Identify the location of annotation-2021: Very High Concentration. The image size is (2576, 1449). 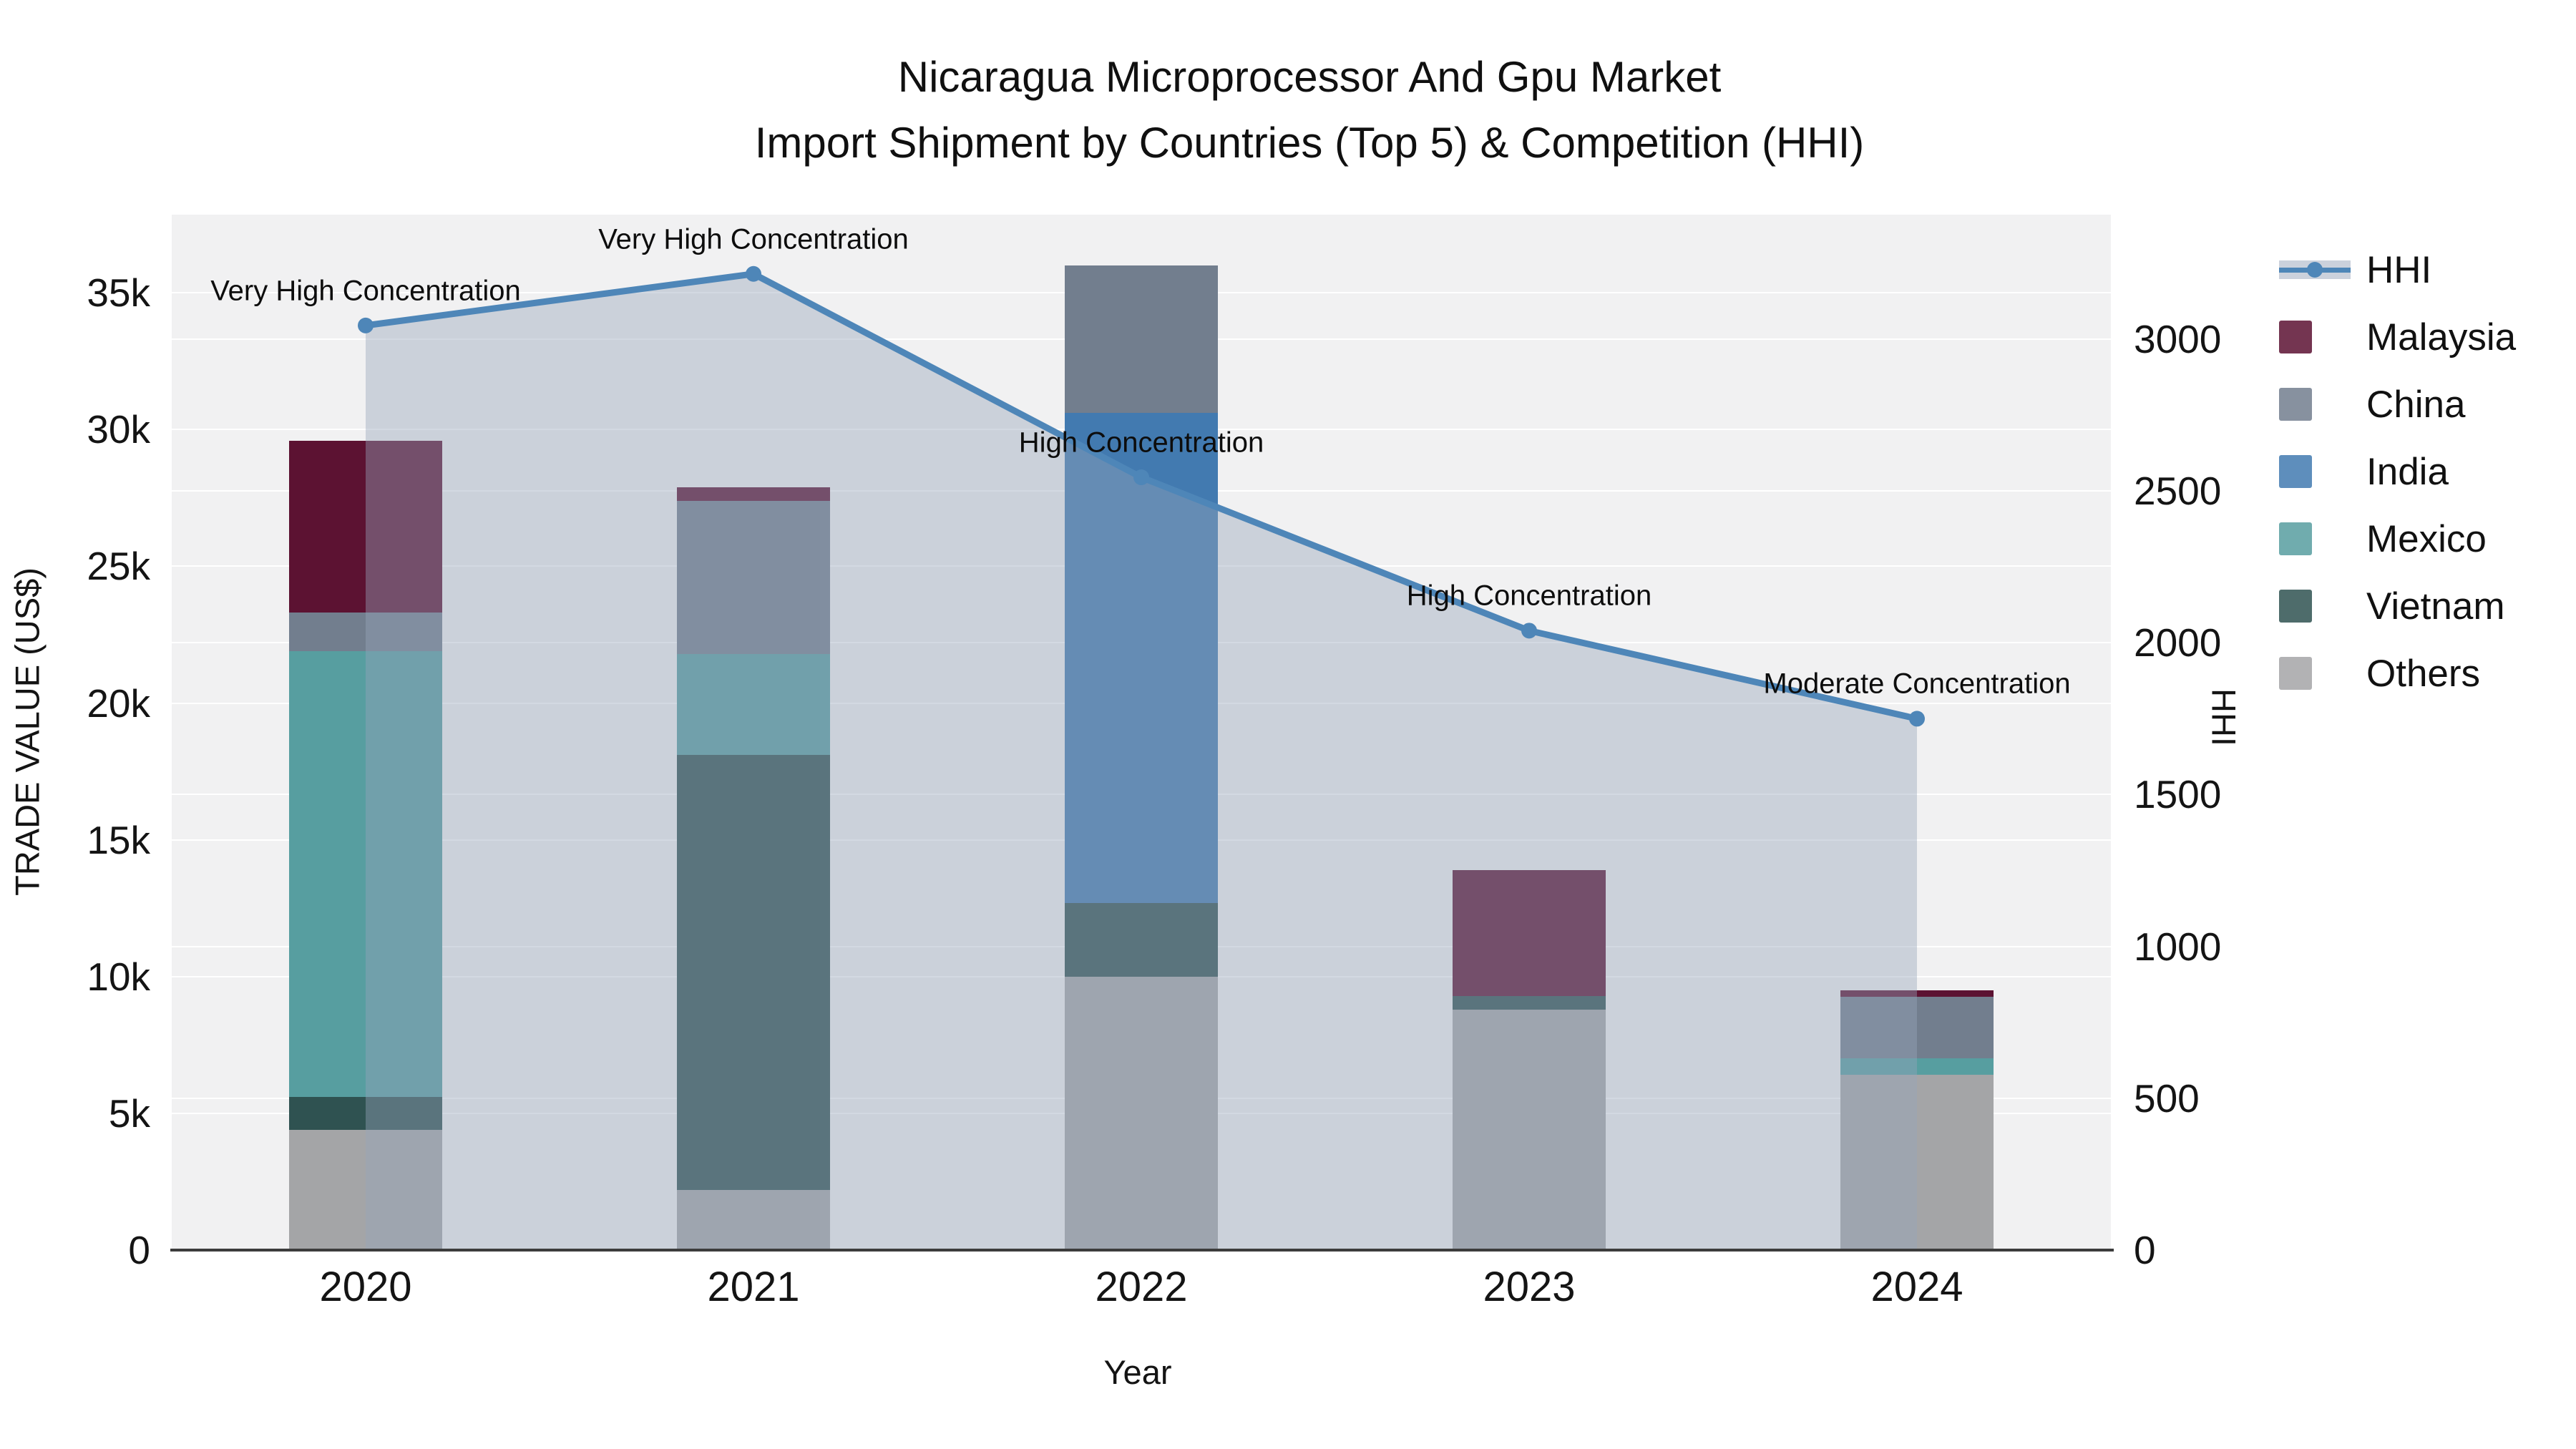
(753, 239).